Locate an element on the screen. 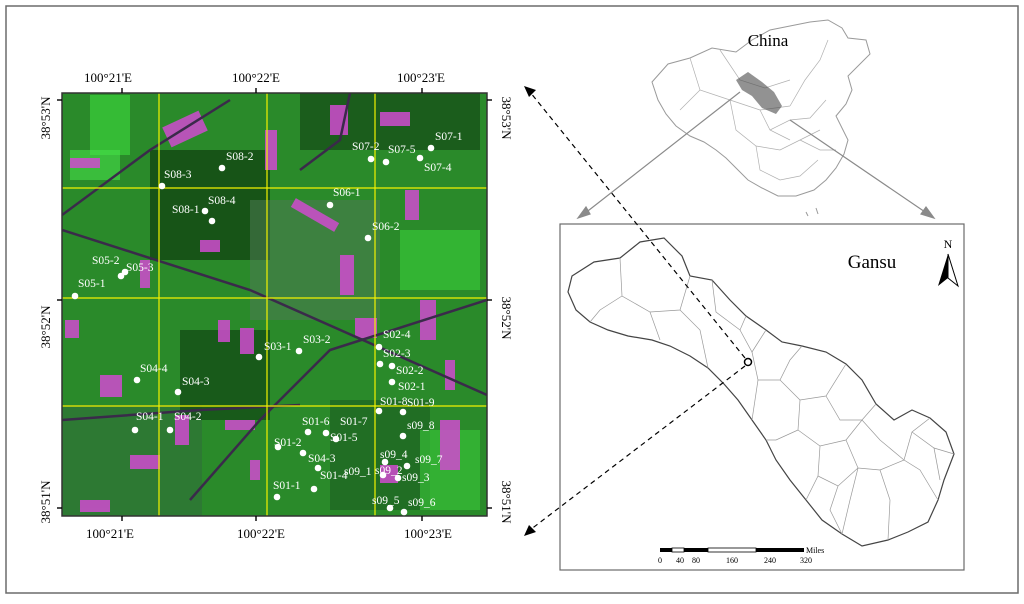 Image resolution: width=1024 pixels, height=604 pixels. scale-tick-0: 0 is located at coordinates (660, 560).